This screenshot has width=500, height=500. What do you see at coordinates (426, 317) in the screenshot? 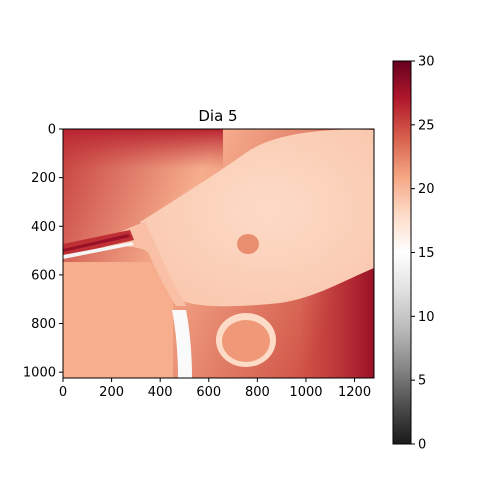
I see `colorbar-tick-label: 10` at bounding box center [426, 317].